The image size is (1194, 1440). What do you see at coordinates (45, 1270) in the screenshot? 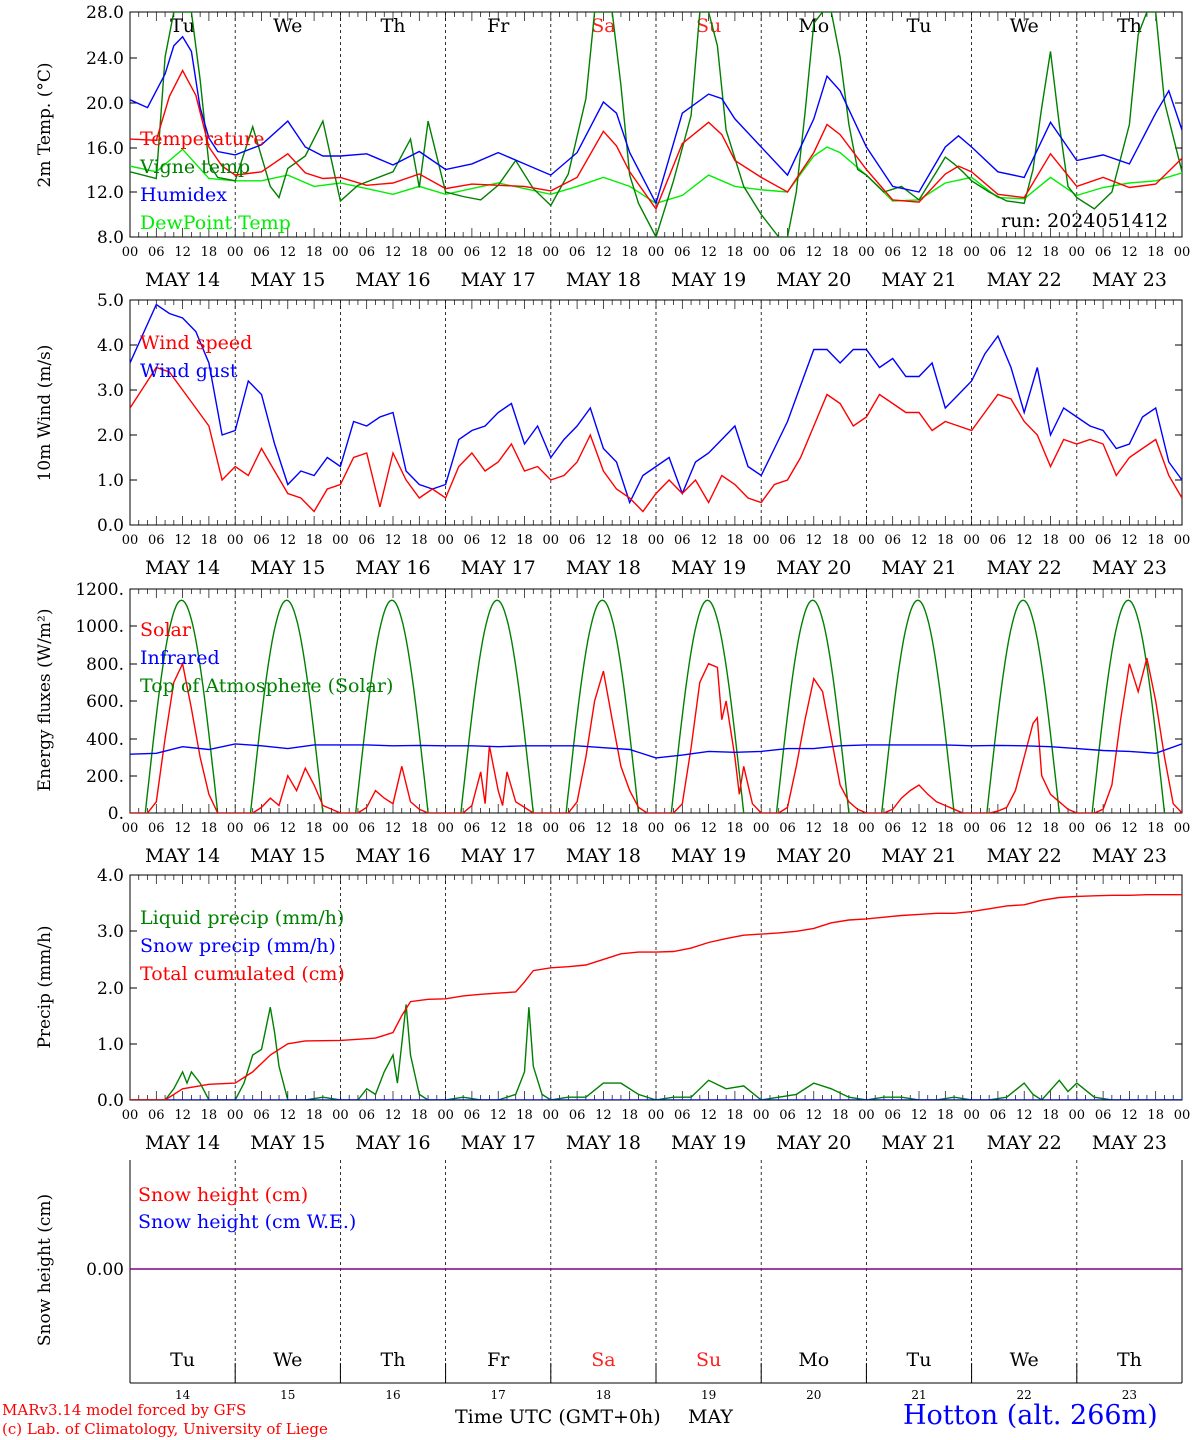
I see `y-axis-label: Snow height (cm)` at bounding box center [45, 1270].